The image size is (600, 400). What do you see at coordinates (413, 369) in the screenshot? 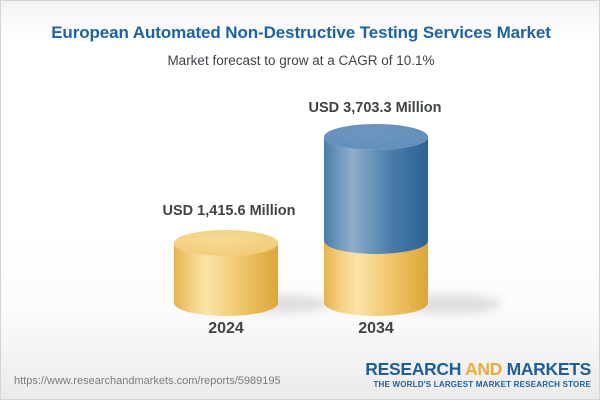
I see `logo-word-research: RESEARCH` at bounding box center [413, 369].